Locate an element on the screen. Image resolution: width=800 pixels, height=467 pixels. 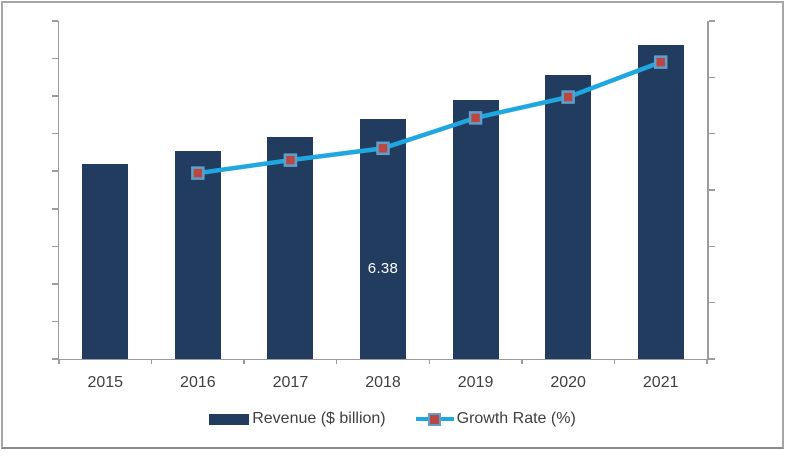
bar-data-label-2018: 6.38 is located at coordinates (383, 268).